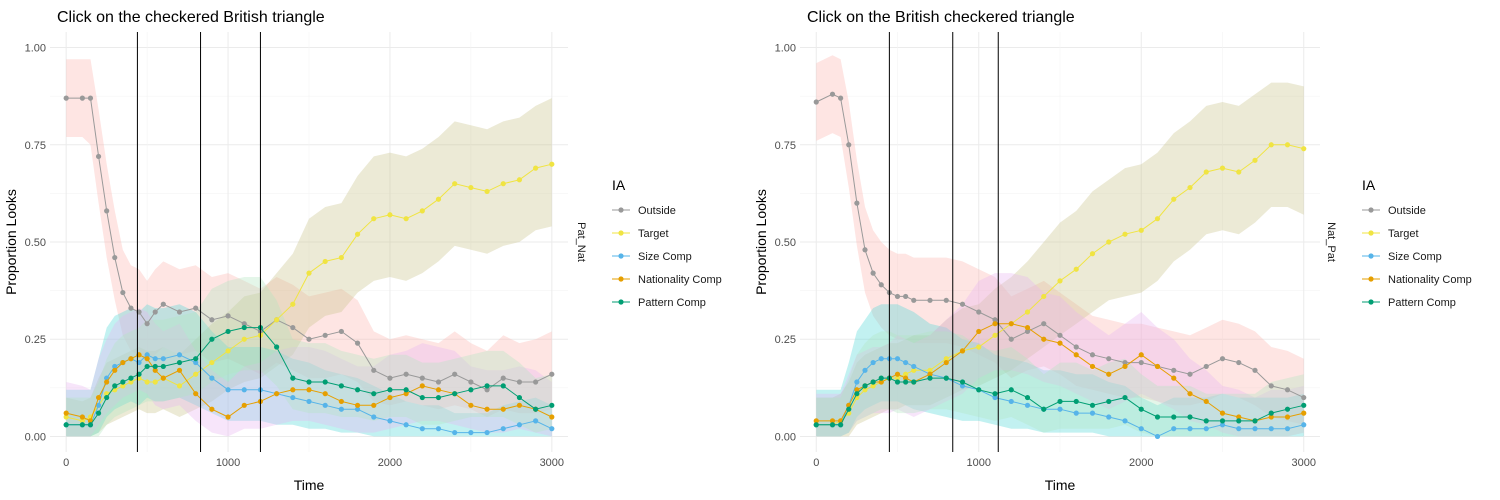 The image size is (1500, 500). What do you see at coordinates (1430, 280) in the screenshot?
I see `legend-label: Nationality Comp` at bounding box center [1430, 280].